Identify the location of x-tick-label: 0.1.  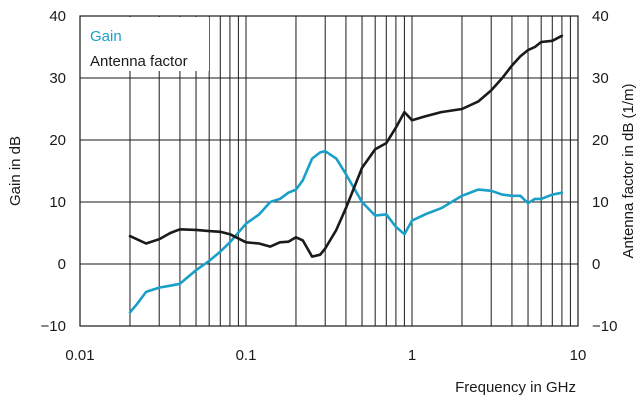
(246, 355).